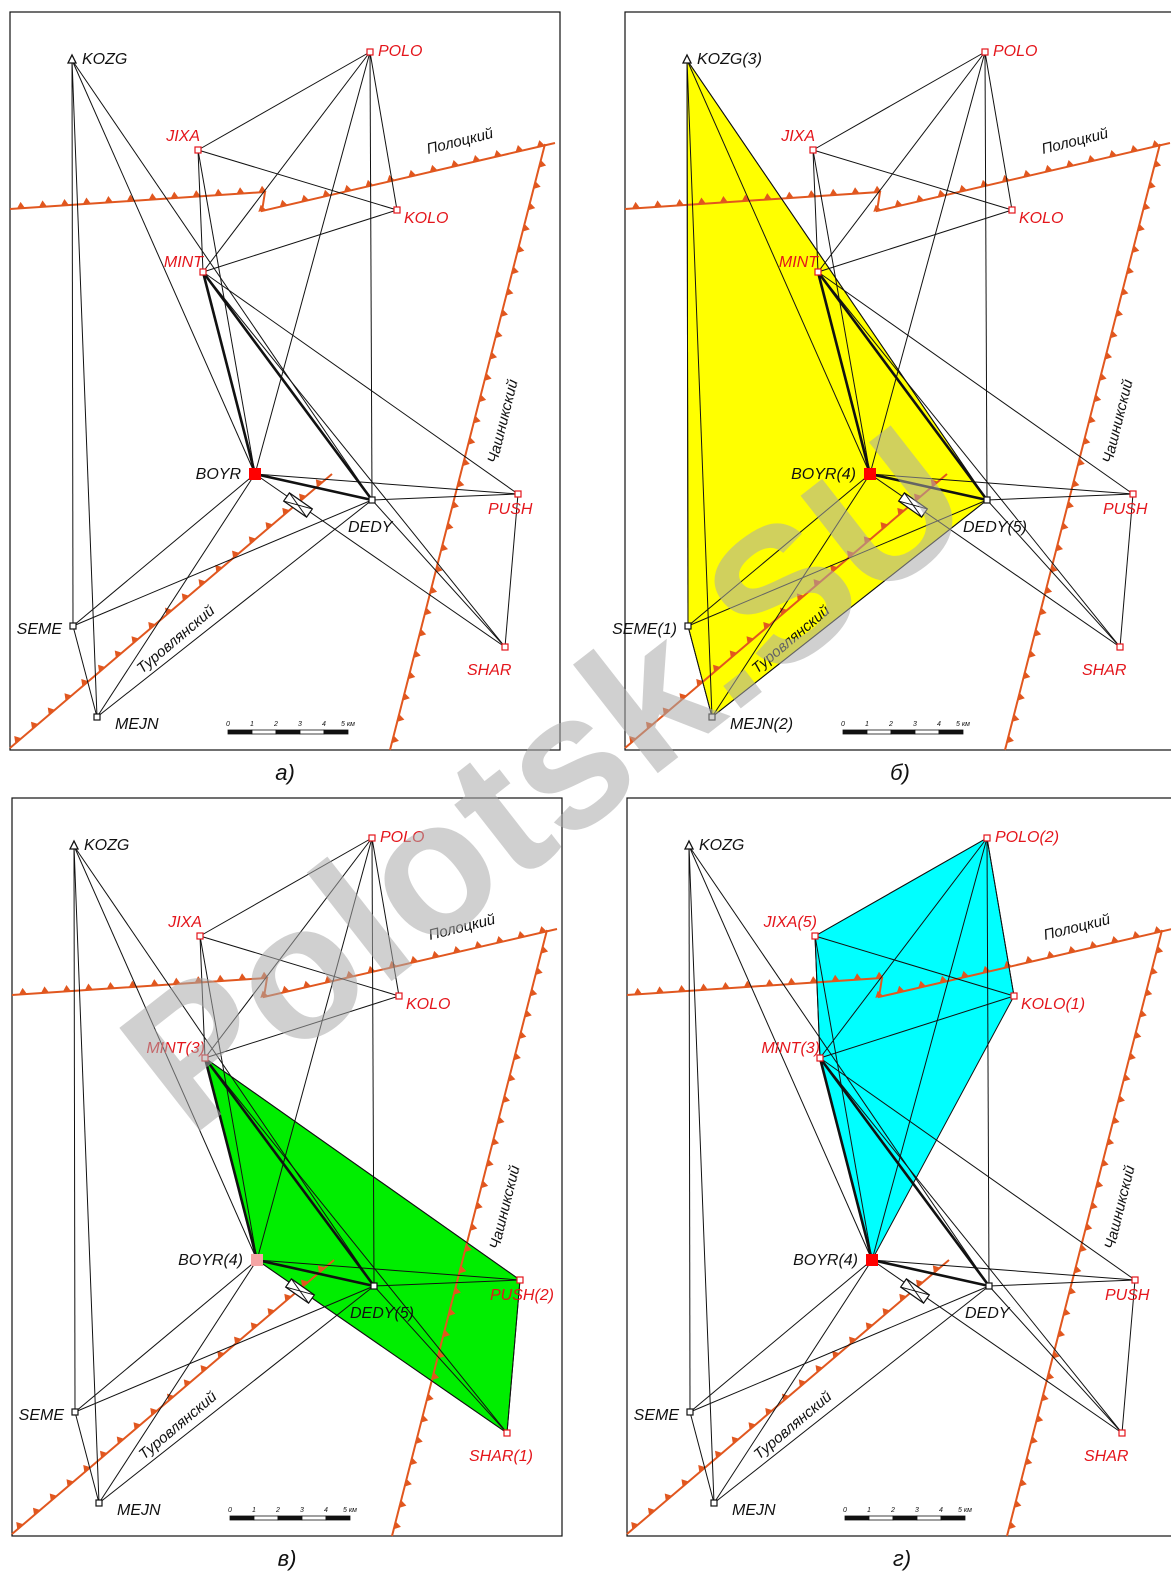 This screenshot has width=1171, height=1579. Describe the element at coordinates (790, 922) in the screenshot. I see `station-jixa-label: JIXA(5)` at that location.